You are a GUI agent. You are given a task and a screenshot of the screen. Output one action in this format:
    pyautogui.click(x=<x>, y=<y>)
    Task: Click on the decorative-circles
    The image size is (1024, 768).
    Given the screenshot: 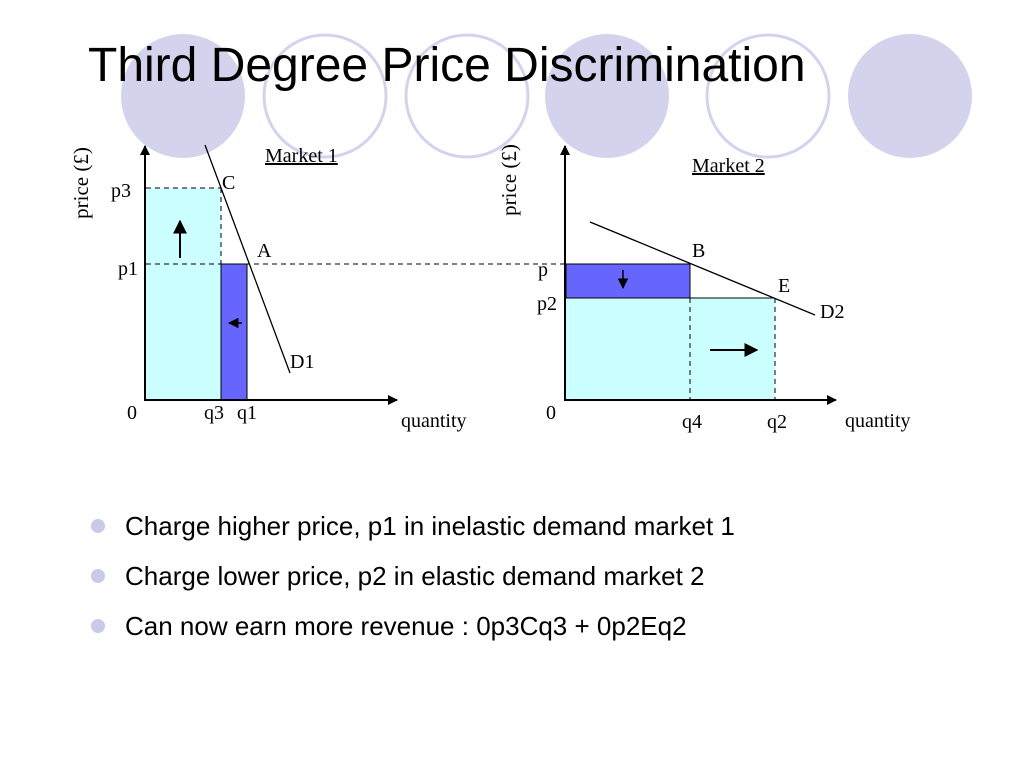 What is the action you would take?
    pyautogui.click(x=546, y=96)
    